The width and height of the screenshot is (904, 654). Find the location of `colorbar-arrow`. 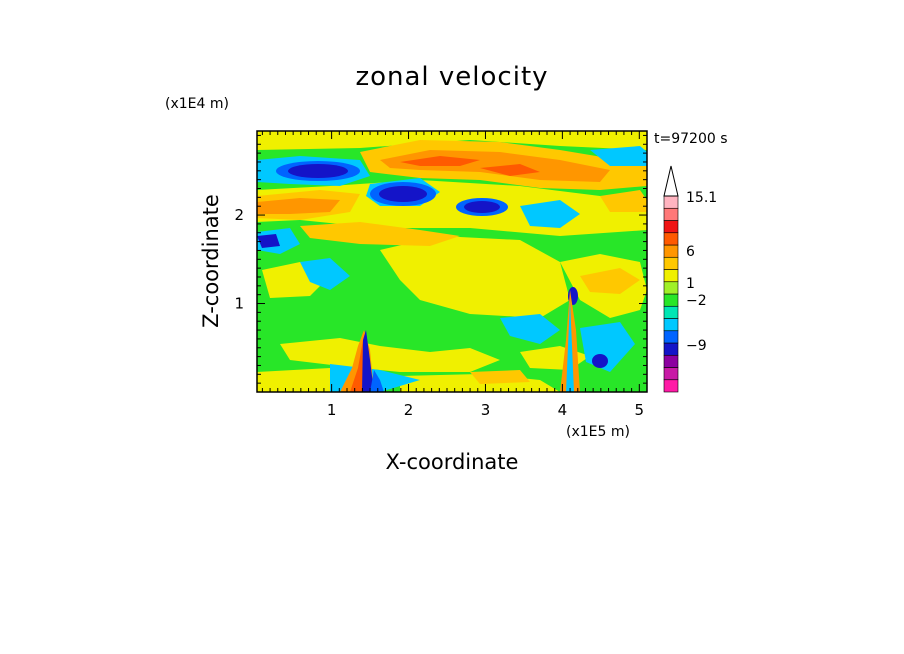

colorbar-arrow is located at coordinates (671, 181).